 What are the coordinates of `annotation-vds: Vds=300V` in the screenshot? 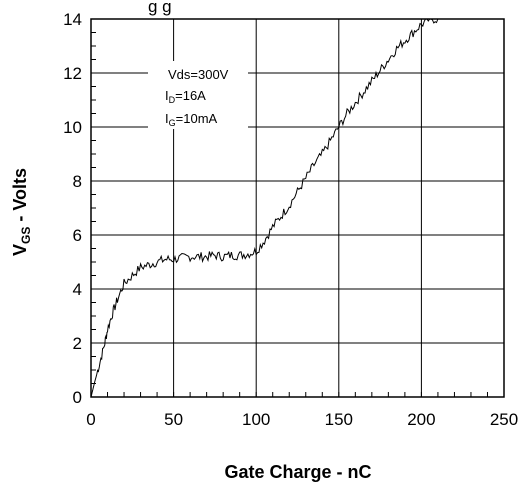 It's located at (198, 74).